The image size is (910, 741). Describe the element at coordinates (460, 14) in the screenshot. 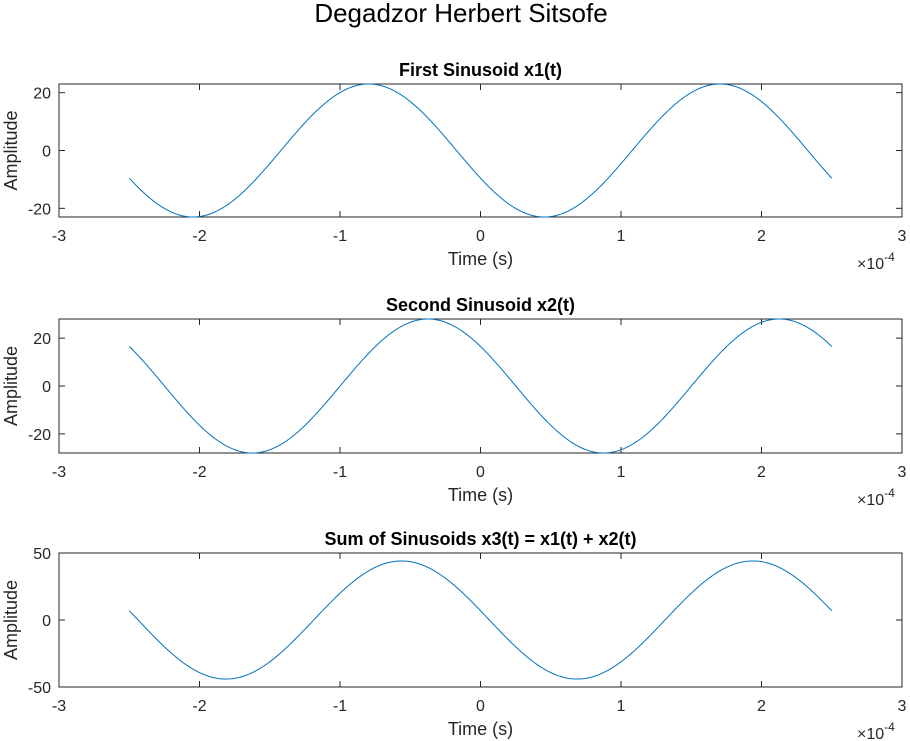

I see `figure-suptitle: Degadzor Herbert Sitsofe` at that location.